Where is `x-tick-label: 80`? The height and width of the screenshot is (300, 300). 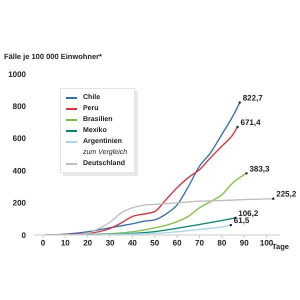
x-tick-label: 80 is located at coordinates (222, 243).